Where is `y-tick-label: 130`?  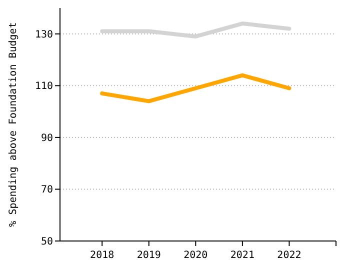
y-tick-label: 130 is located at coordinates (43, 34).